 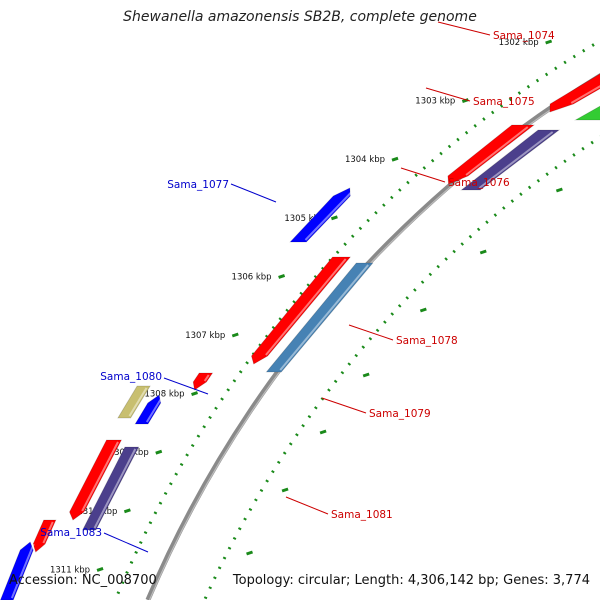 I want to click on cds-sama-1077-shine, so click(x=329, y=215).